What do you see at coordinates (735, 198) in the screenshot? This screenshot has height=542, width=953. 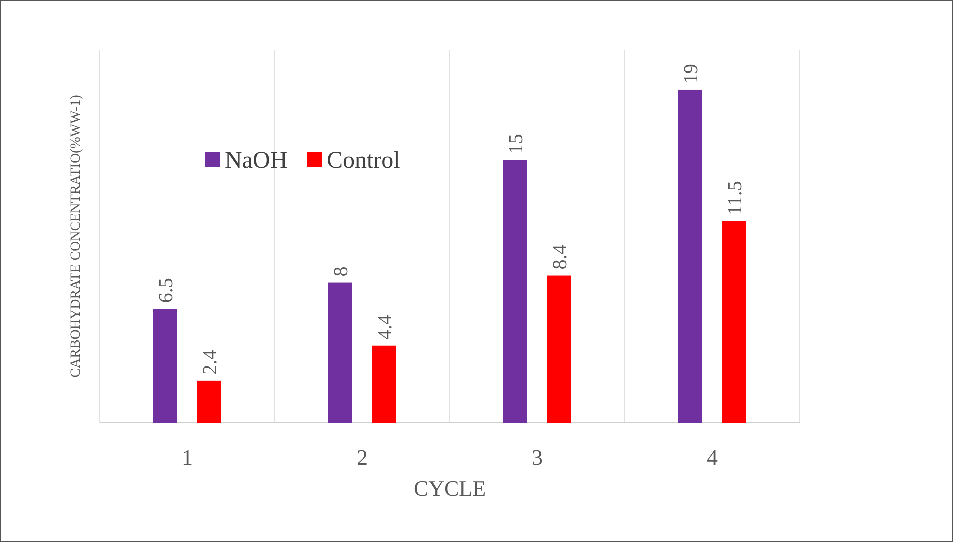 I see `data-label: 11.5` at bounding box center [735, 198].